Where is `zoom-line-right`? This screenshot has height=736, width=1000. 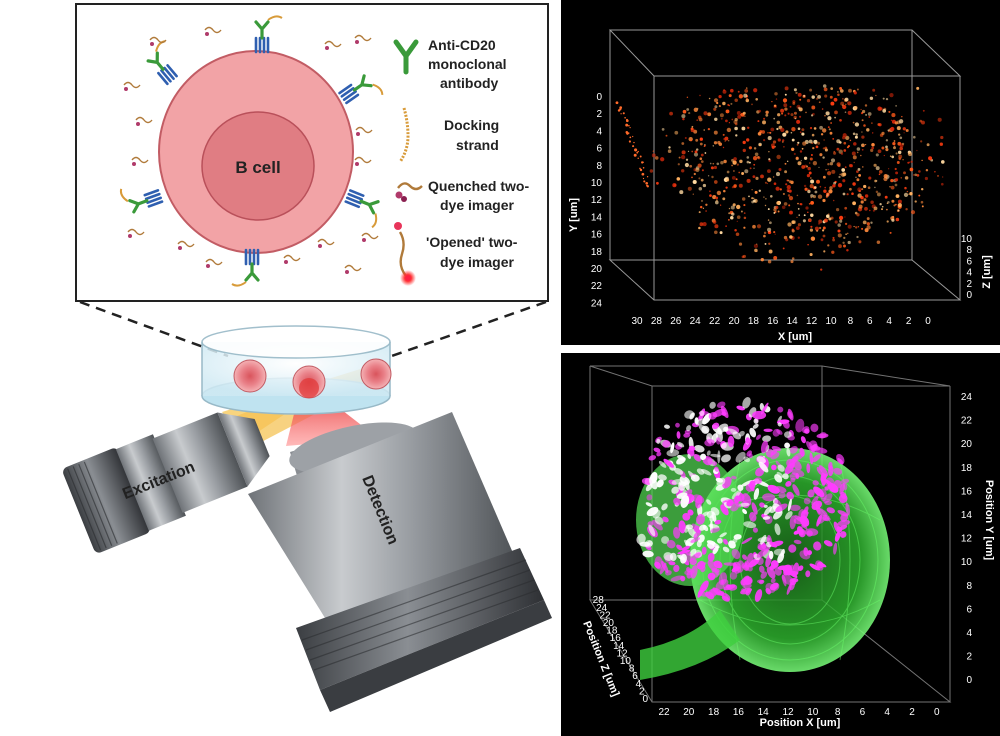 zoom-line-right is located at coordinates (466, 330).